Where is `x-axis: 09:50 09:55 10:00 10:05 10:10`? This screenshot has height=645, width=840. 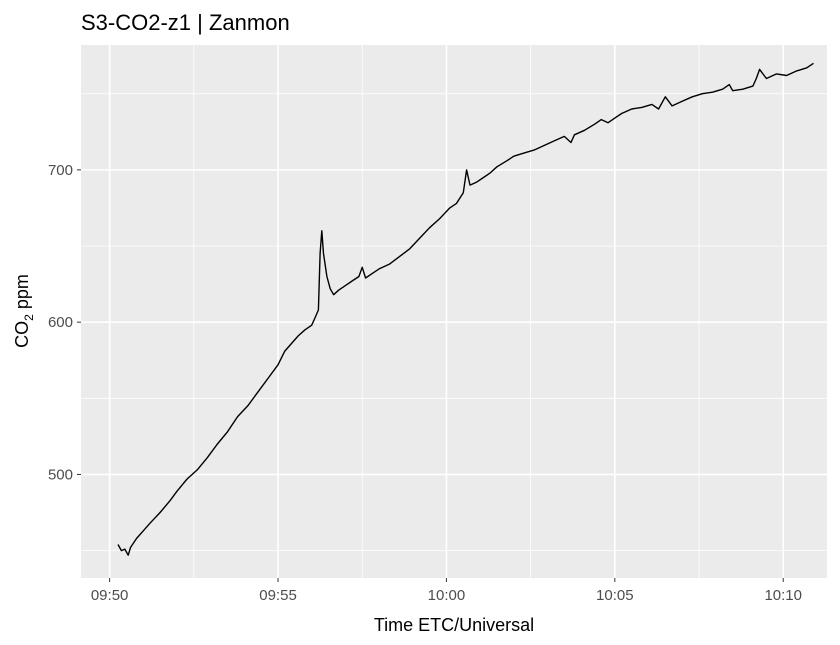
x-axis: 09:50 09:55 10:00 10:05 10:10 is located at coordinates (446, 591).